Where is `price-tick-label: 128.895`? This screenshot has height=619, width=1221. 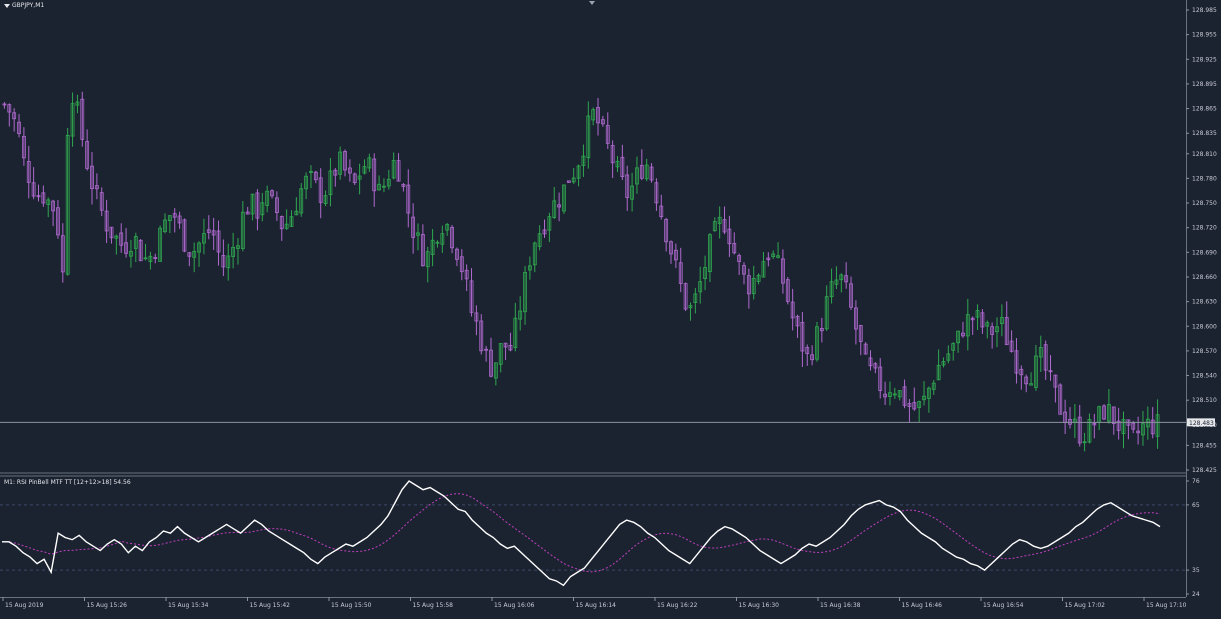 price-tick-label: 128.895 is located at coordinates (1204, 84).